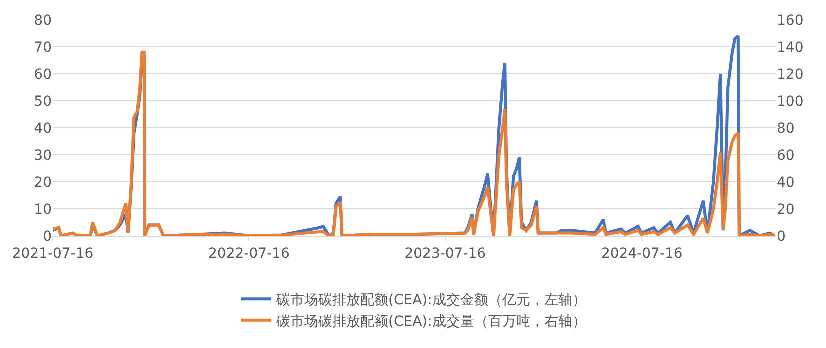 The image size is (826, 348). What do you see at coordinates (642, 254) in the screenshot?
I see `x-tick-label: 2024-07-16` at bounding box center [642, 254].